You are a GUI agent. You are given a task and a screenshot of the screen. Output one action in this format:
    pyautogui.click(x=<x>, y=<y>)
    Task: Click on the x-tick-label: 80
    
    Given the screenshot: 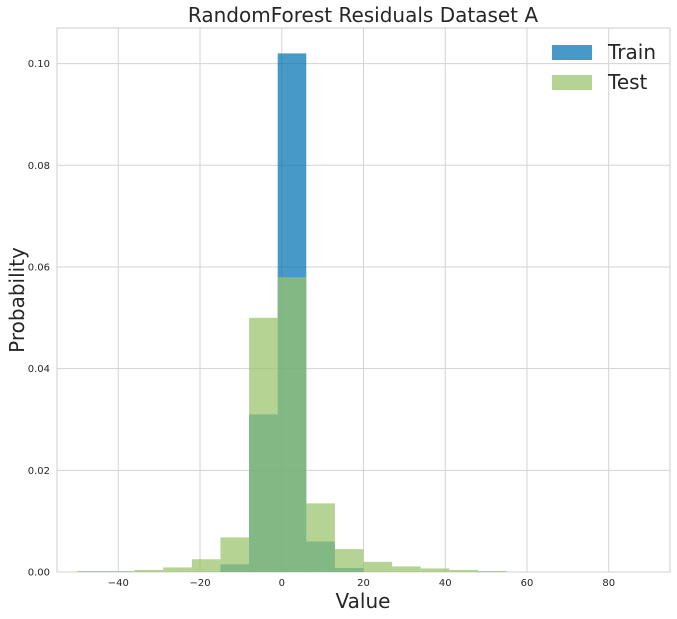 What is the action you would take?
    pyautogui.click(x=608, y=583)
    